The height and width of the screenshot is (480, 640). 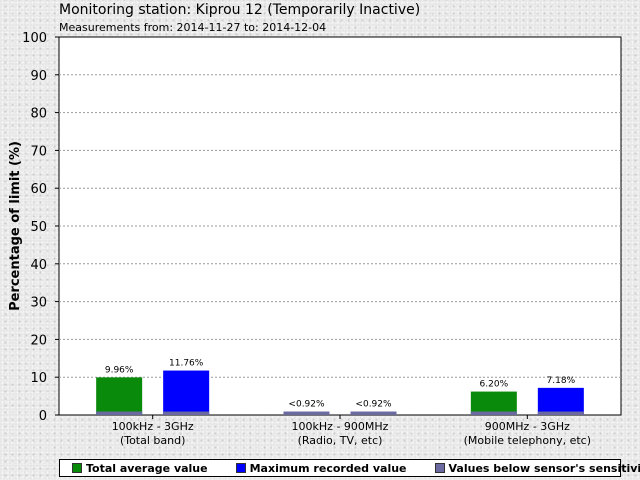 I want to click on bar-label-0-1: <0.92%, so click(x=306, y=405).